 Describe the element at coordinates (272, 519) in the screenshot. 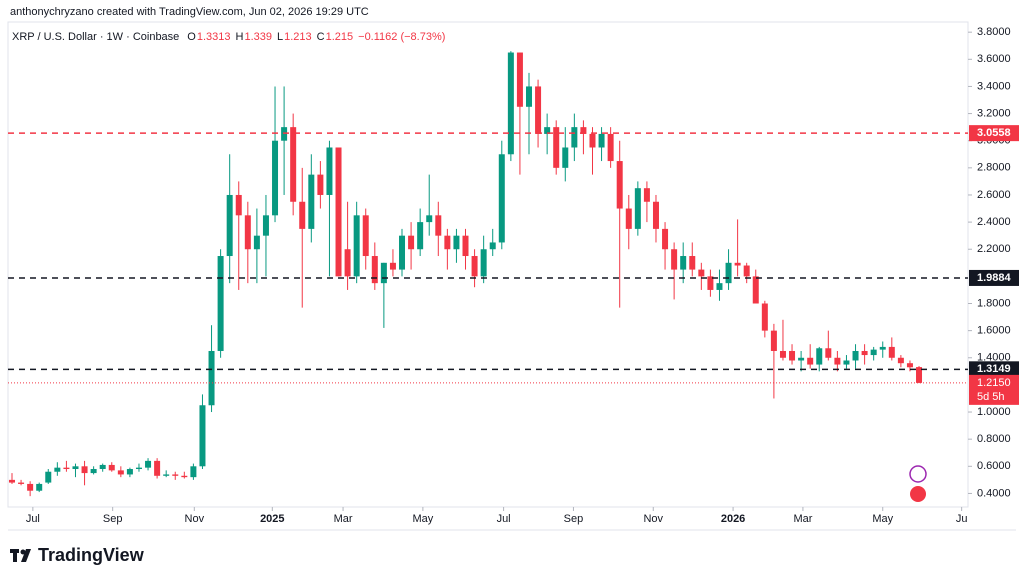

I see `x-tick-label: 2025` at that location.